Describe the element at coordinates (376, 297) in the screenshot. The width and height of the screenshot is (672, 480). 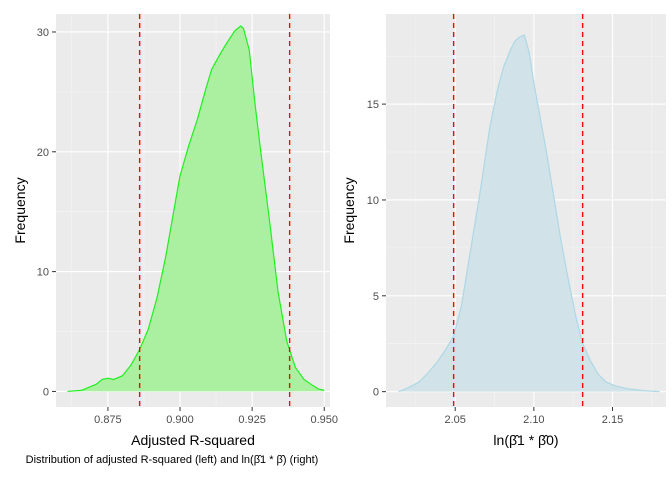
I see `y-tick-label: 5` at that location.